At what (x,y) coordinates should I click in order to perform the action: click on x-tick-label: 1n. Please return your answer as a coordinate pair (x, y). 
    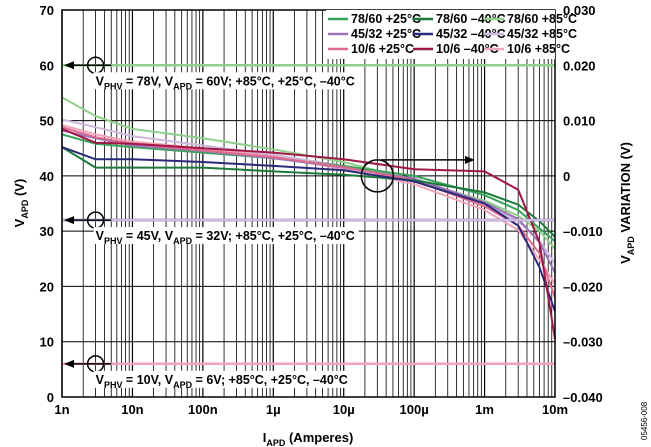
    Looking at the image, I should click on (61, 409).